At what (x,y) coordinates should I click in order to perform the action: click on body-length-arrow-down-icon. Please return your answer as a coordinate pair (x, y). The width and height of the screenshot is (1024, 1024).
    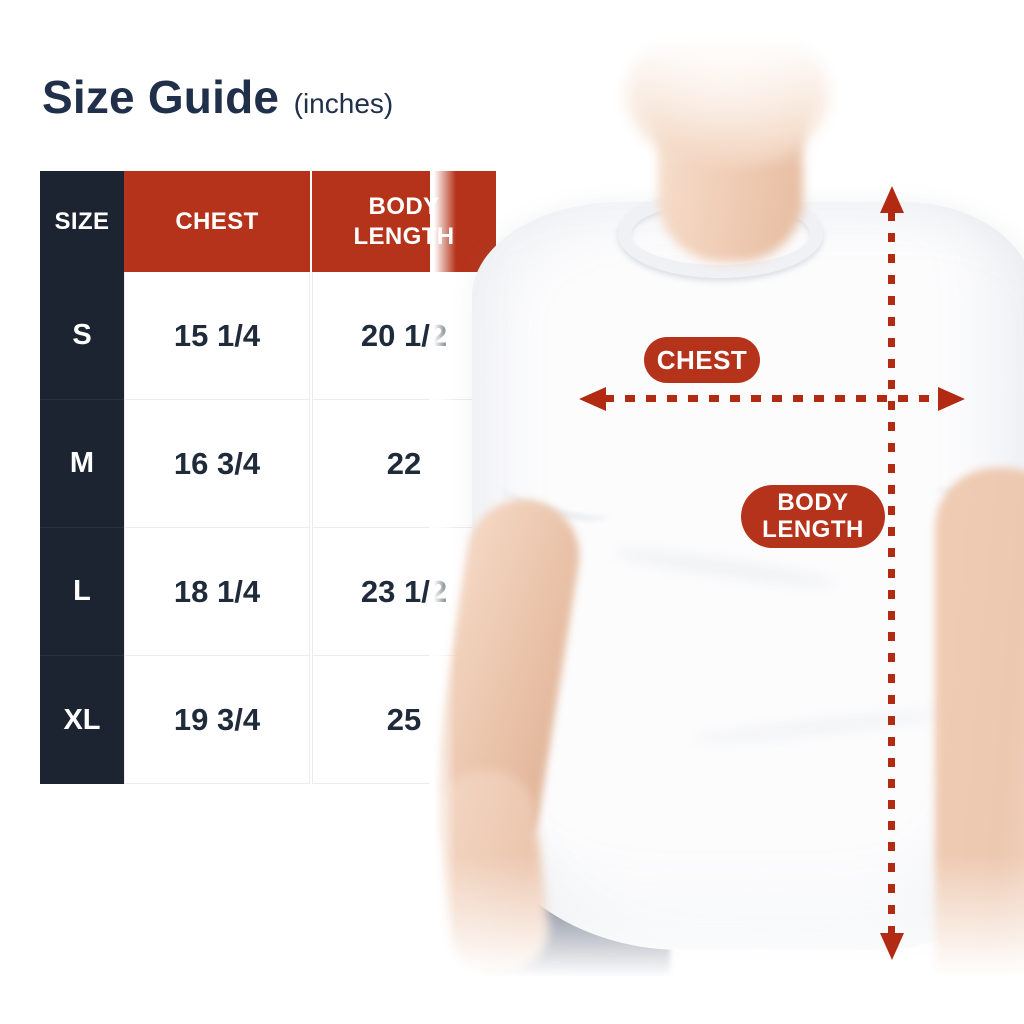
    Looking at the image, I should click on (892, 946).